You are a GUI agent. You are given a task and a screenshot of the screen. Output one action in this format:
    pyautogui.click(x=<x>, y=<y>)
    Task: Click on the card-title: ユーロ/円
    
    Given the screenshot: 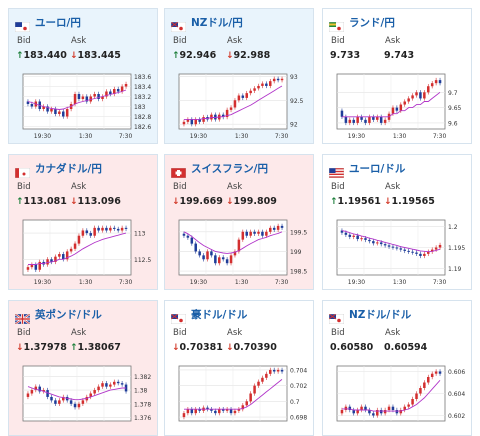 What is the action you would take?
    pyautogui.click(x=47, y=24)
    